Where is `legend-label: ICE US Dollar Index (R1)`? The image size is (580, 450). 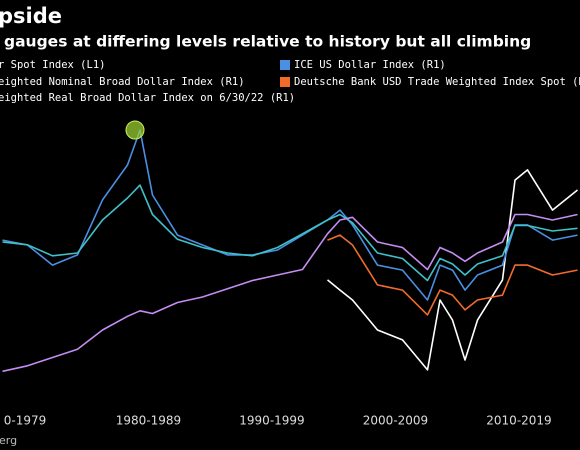
legend-label: ICE US Dollar Index (R1) is located at coordinates (370, 65).